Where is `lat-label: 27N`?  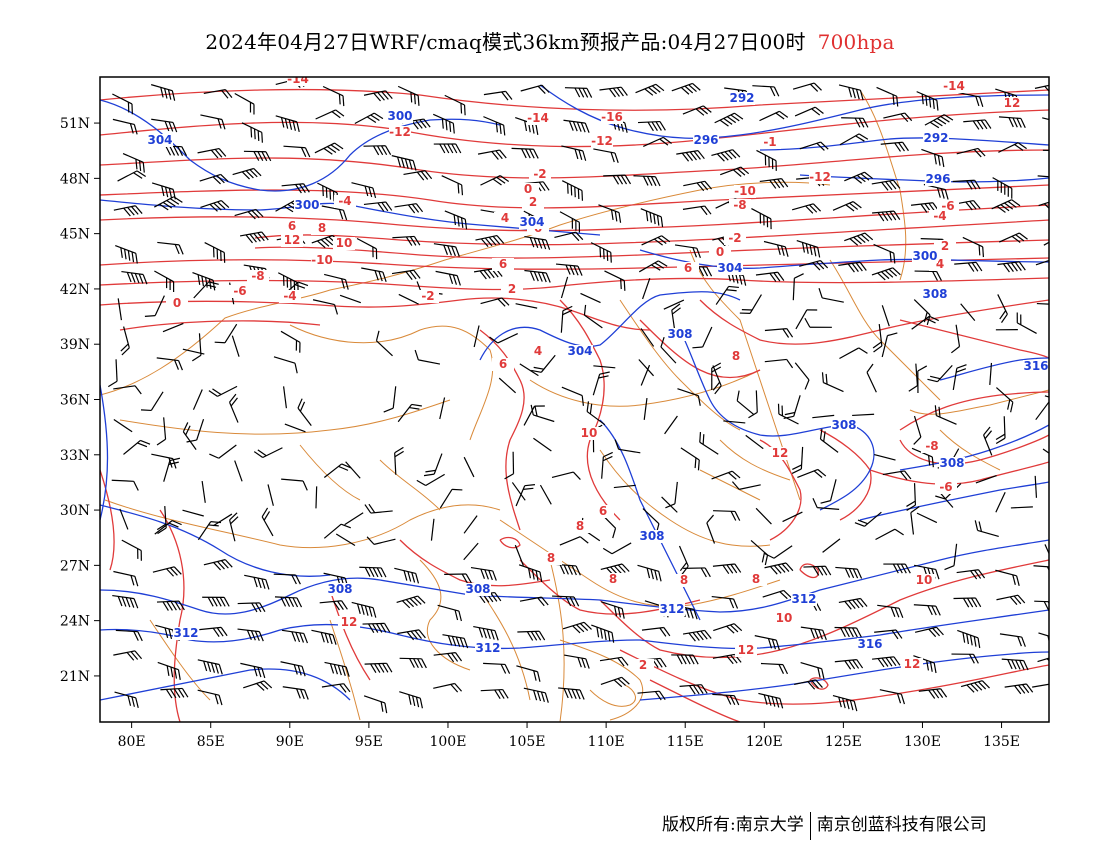 lat-label: 27N is located at coordinates (75, 566).